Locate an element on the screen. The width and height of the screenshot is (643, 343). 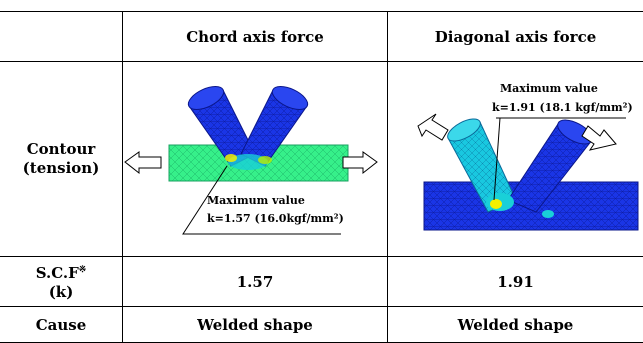
left-tension-arrow-icon is located at coordinates (143, 163).